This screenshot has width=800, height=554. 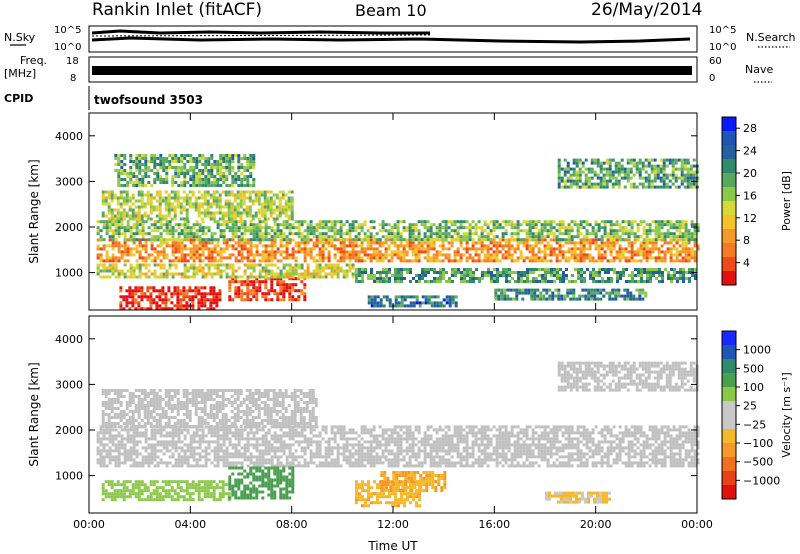 I want to click on colorbar-tick-6: −500, so click(x=758, y=462).